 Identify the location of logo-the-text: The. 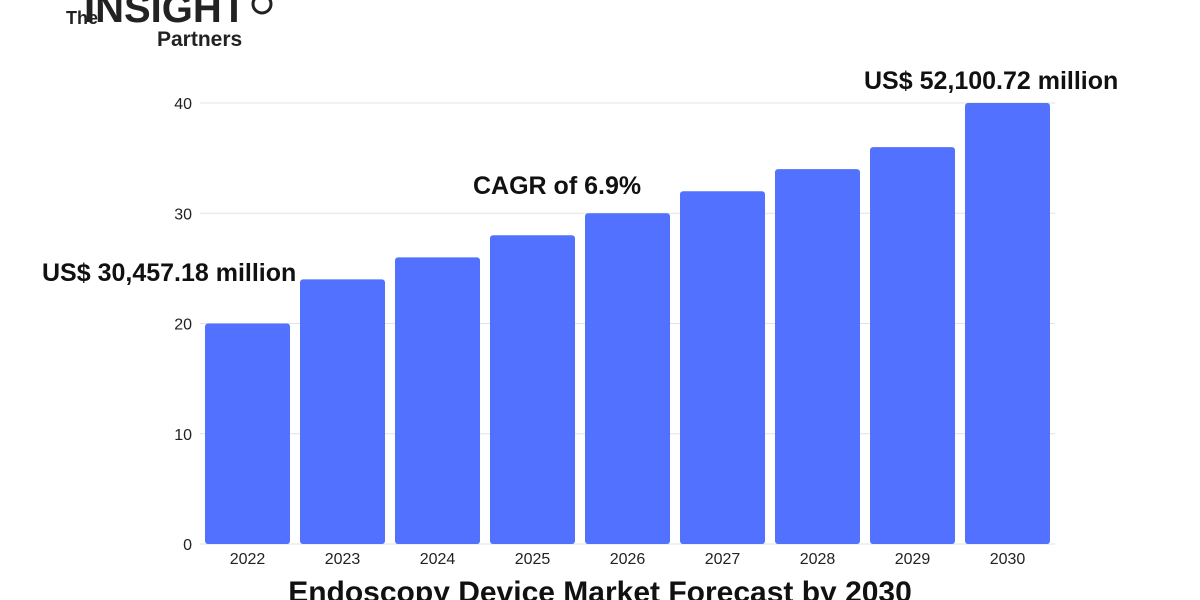
(82, 18).